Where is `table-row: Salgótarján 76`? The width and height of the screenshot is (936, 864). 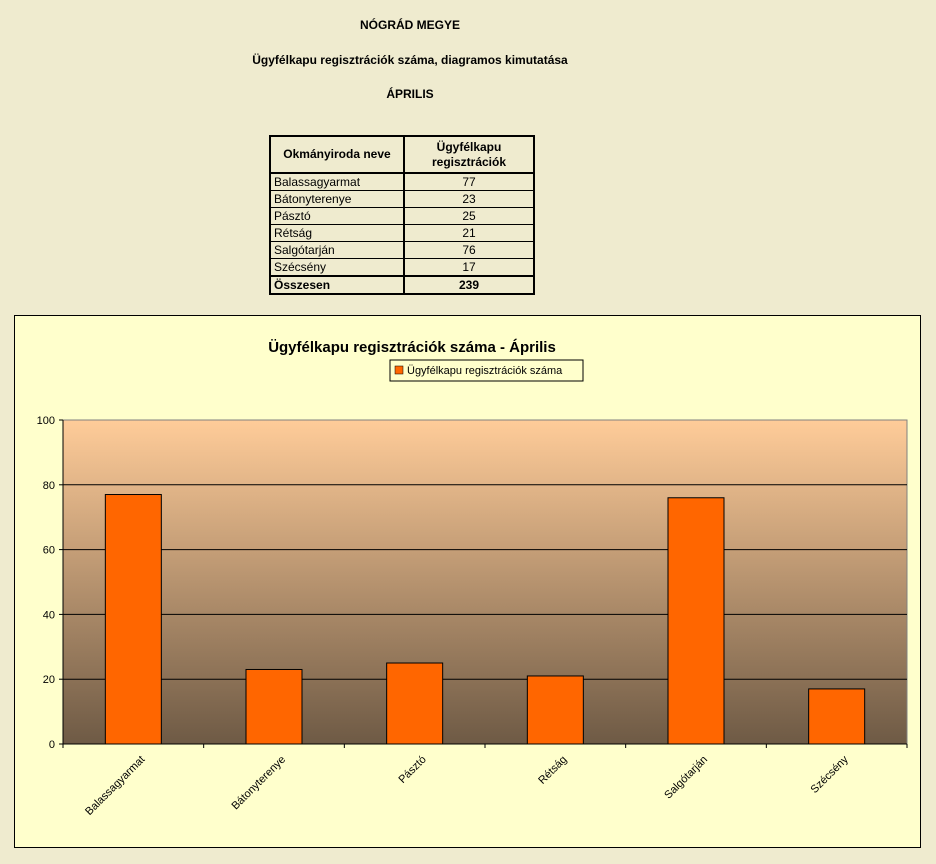 table-row: Salgótarján 76 is located at coordinates (402, 250).